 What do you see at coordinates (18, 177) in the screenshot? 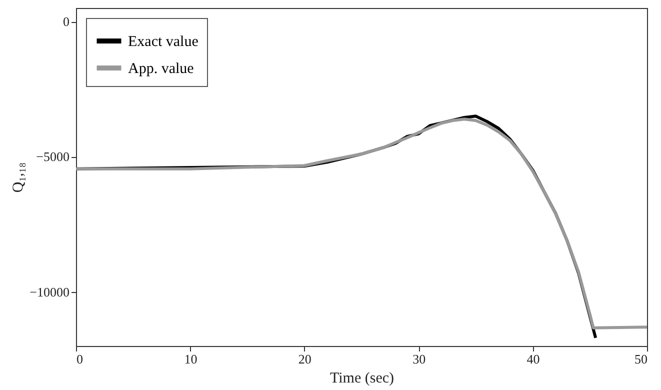
I see `y-axis-title: Q₁,₁₈` at bounding box center [18, 177].